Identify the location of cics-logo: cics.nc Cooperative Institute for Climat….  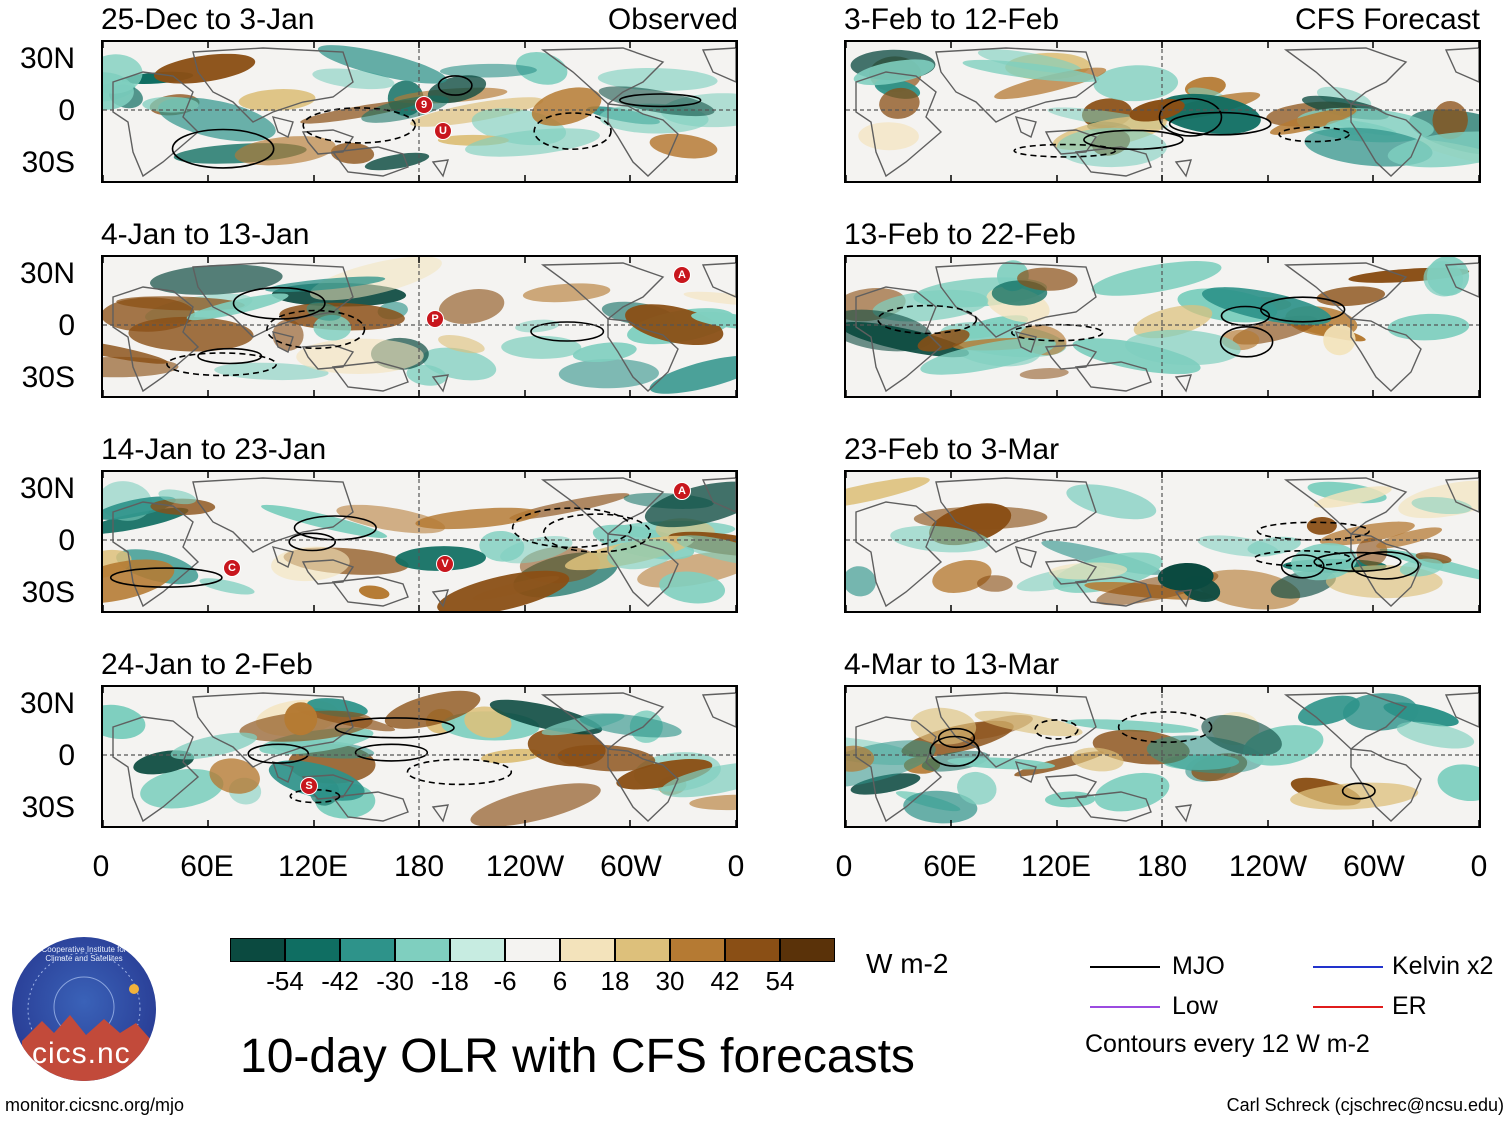
(84, 1009).